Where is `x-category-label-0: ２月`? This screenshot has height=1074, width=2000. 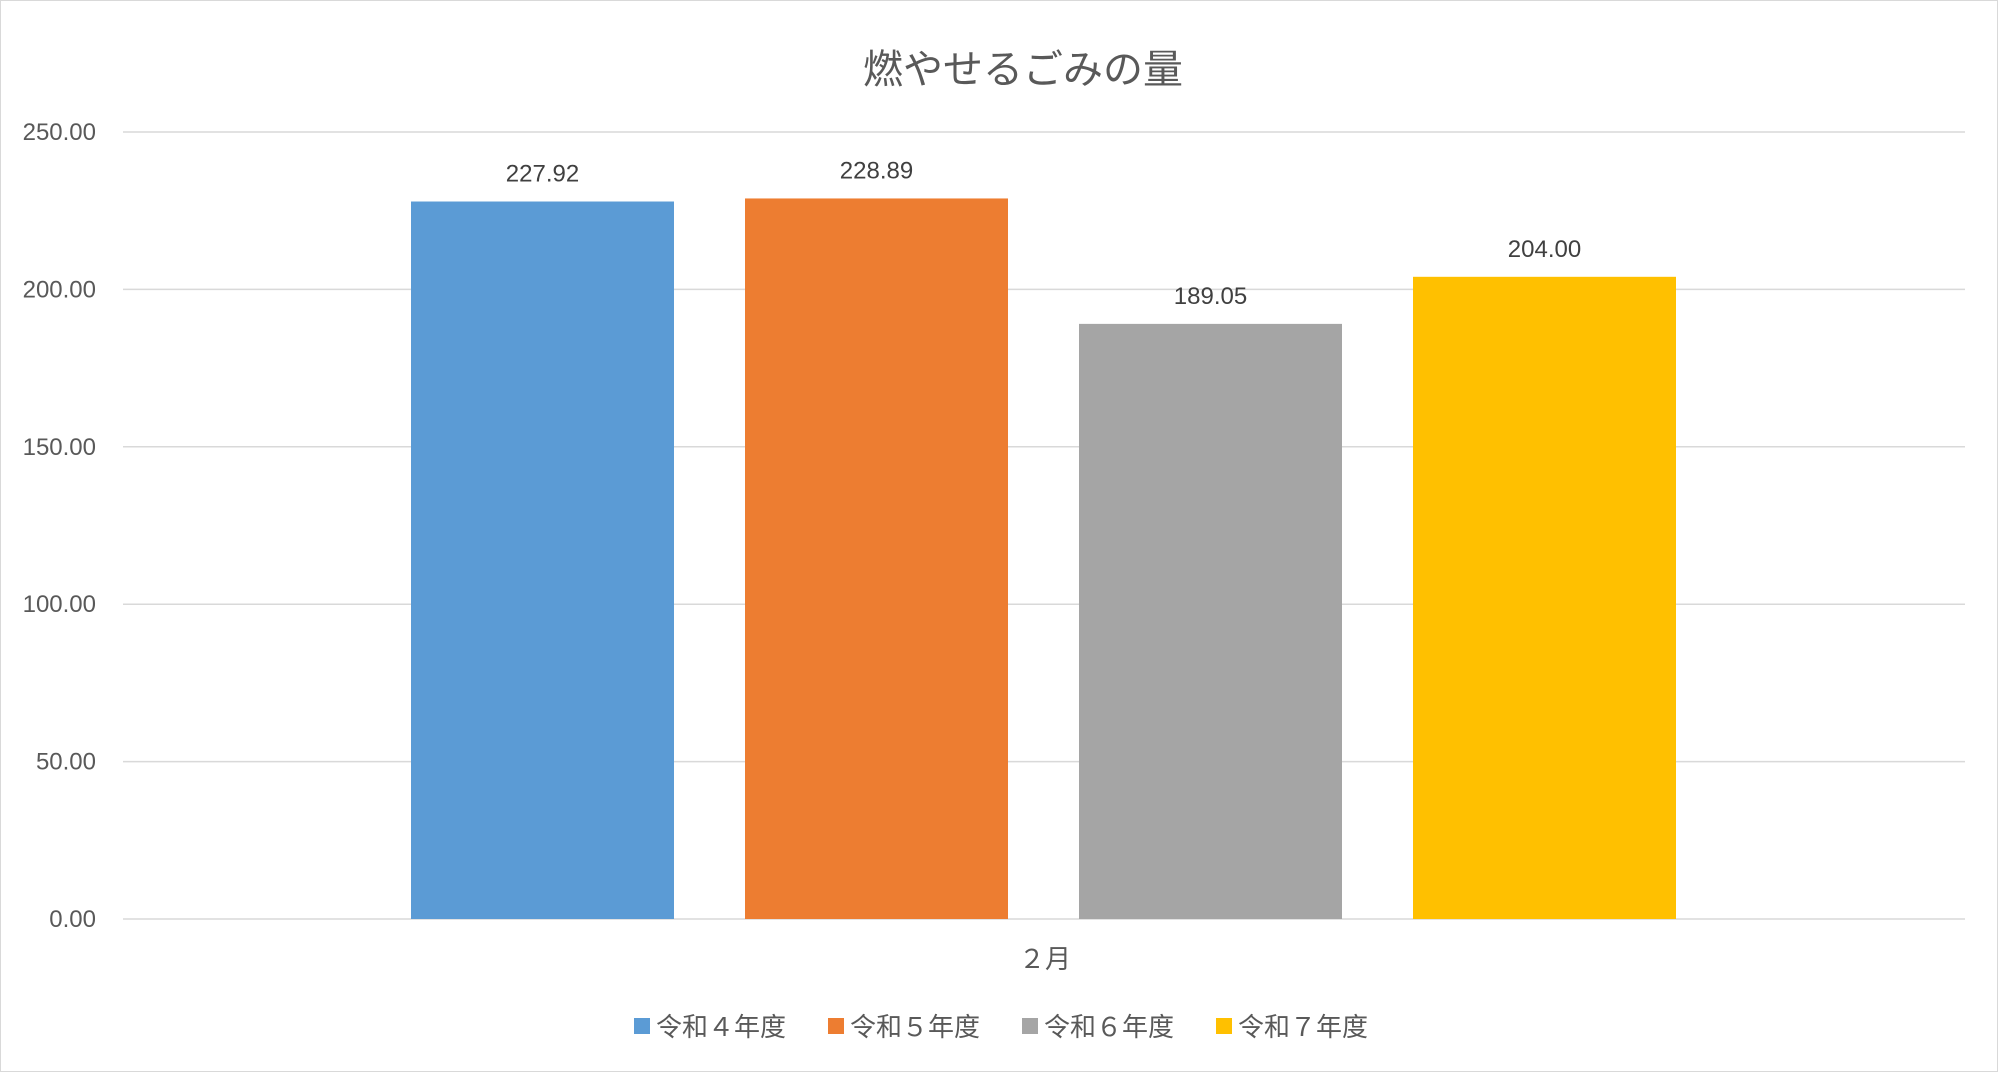 x-category-label-0: ２月 is located at coordinates (1045, 960).